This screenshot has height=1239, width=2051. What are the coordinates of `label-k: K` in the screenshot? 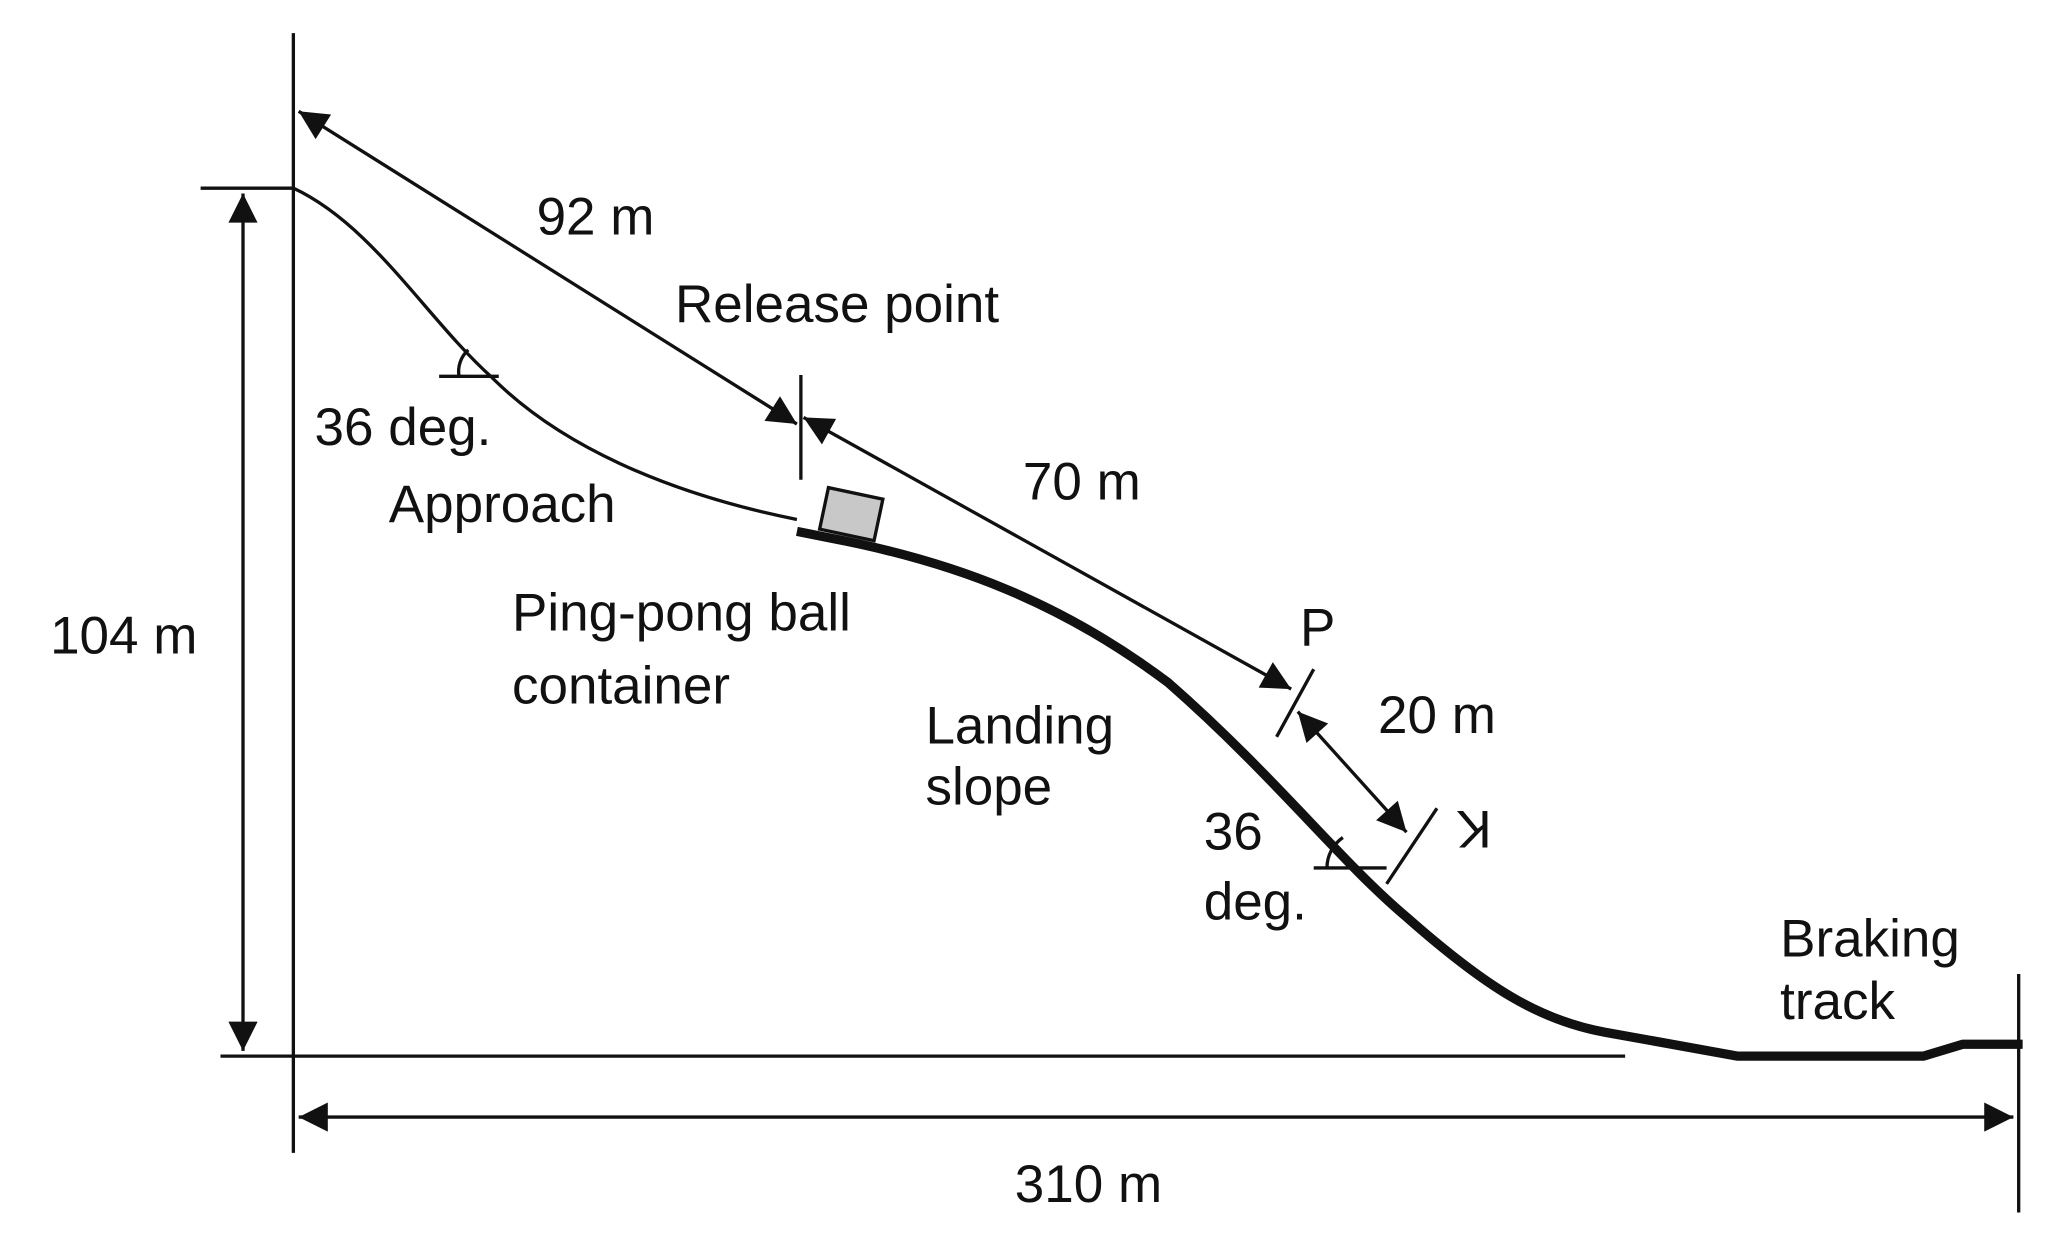 It's located at (1473, 828).